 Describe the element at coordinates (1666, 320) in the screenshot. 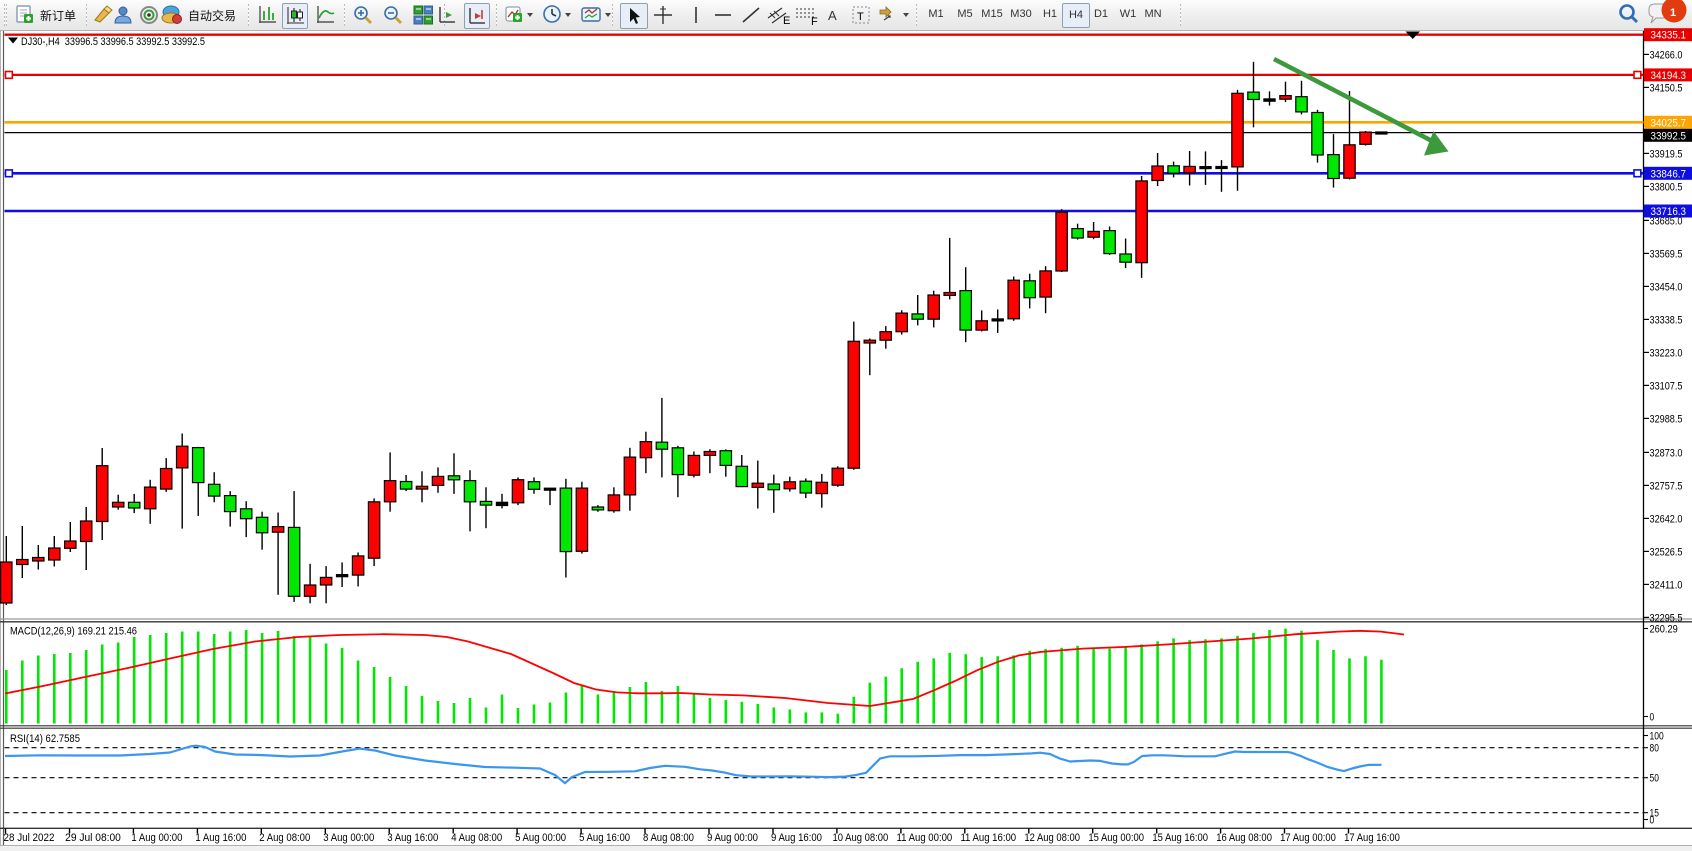

I see `svg-text: 33338.5` at that location.